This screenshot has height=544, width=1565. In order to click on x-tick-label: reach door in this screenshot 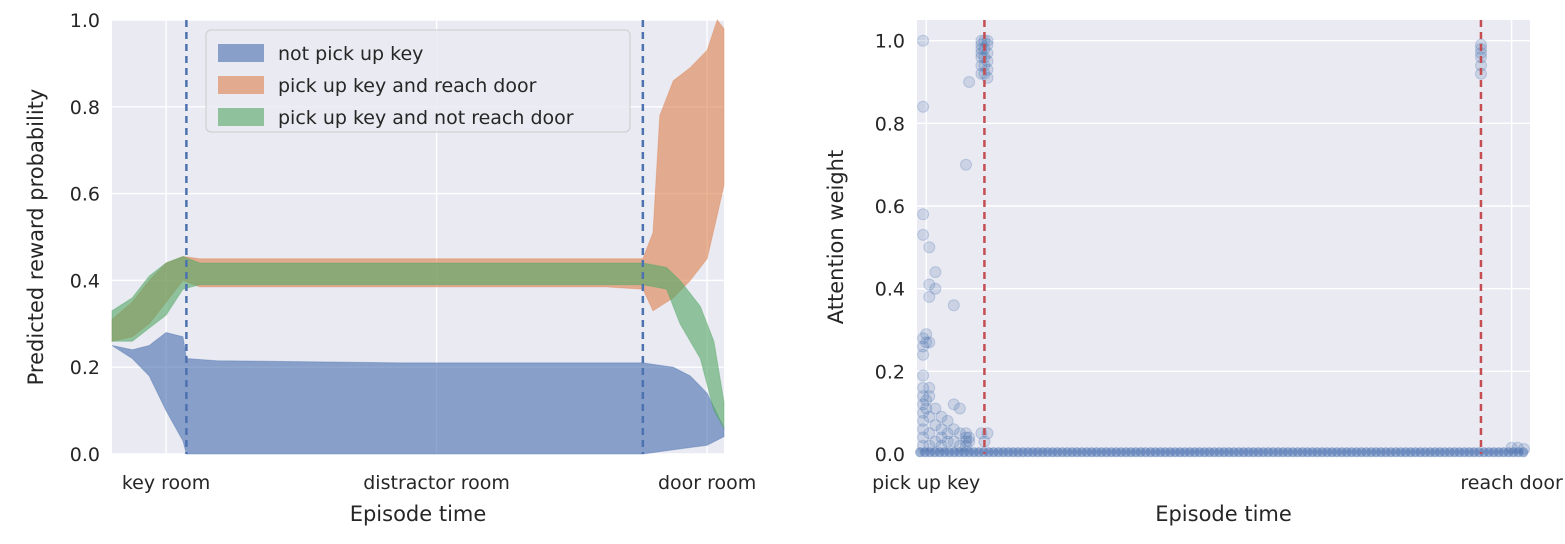, I will do `click(1511, 483)`.